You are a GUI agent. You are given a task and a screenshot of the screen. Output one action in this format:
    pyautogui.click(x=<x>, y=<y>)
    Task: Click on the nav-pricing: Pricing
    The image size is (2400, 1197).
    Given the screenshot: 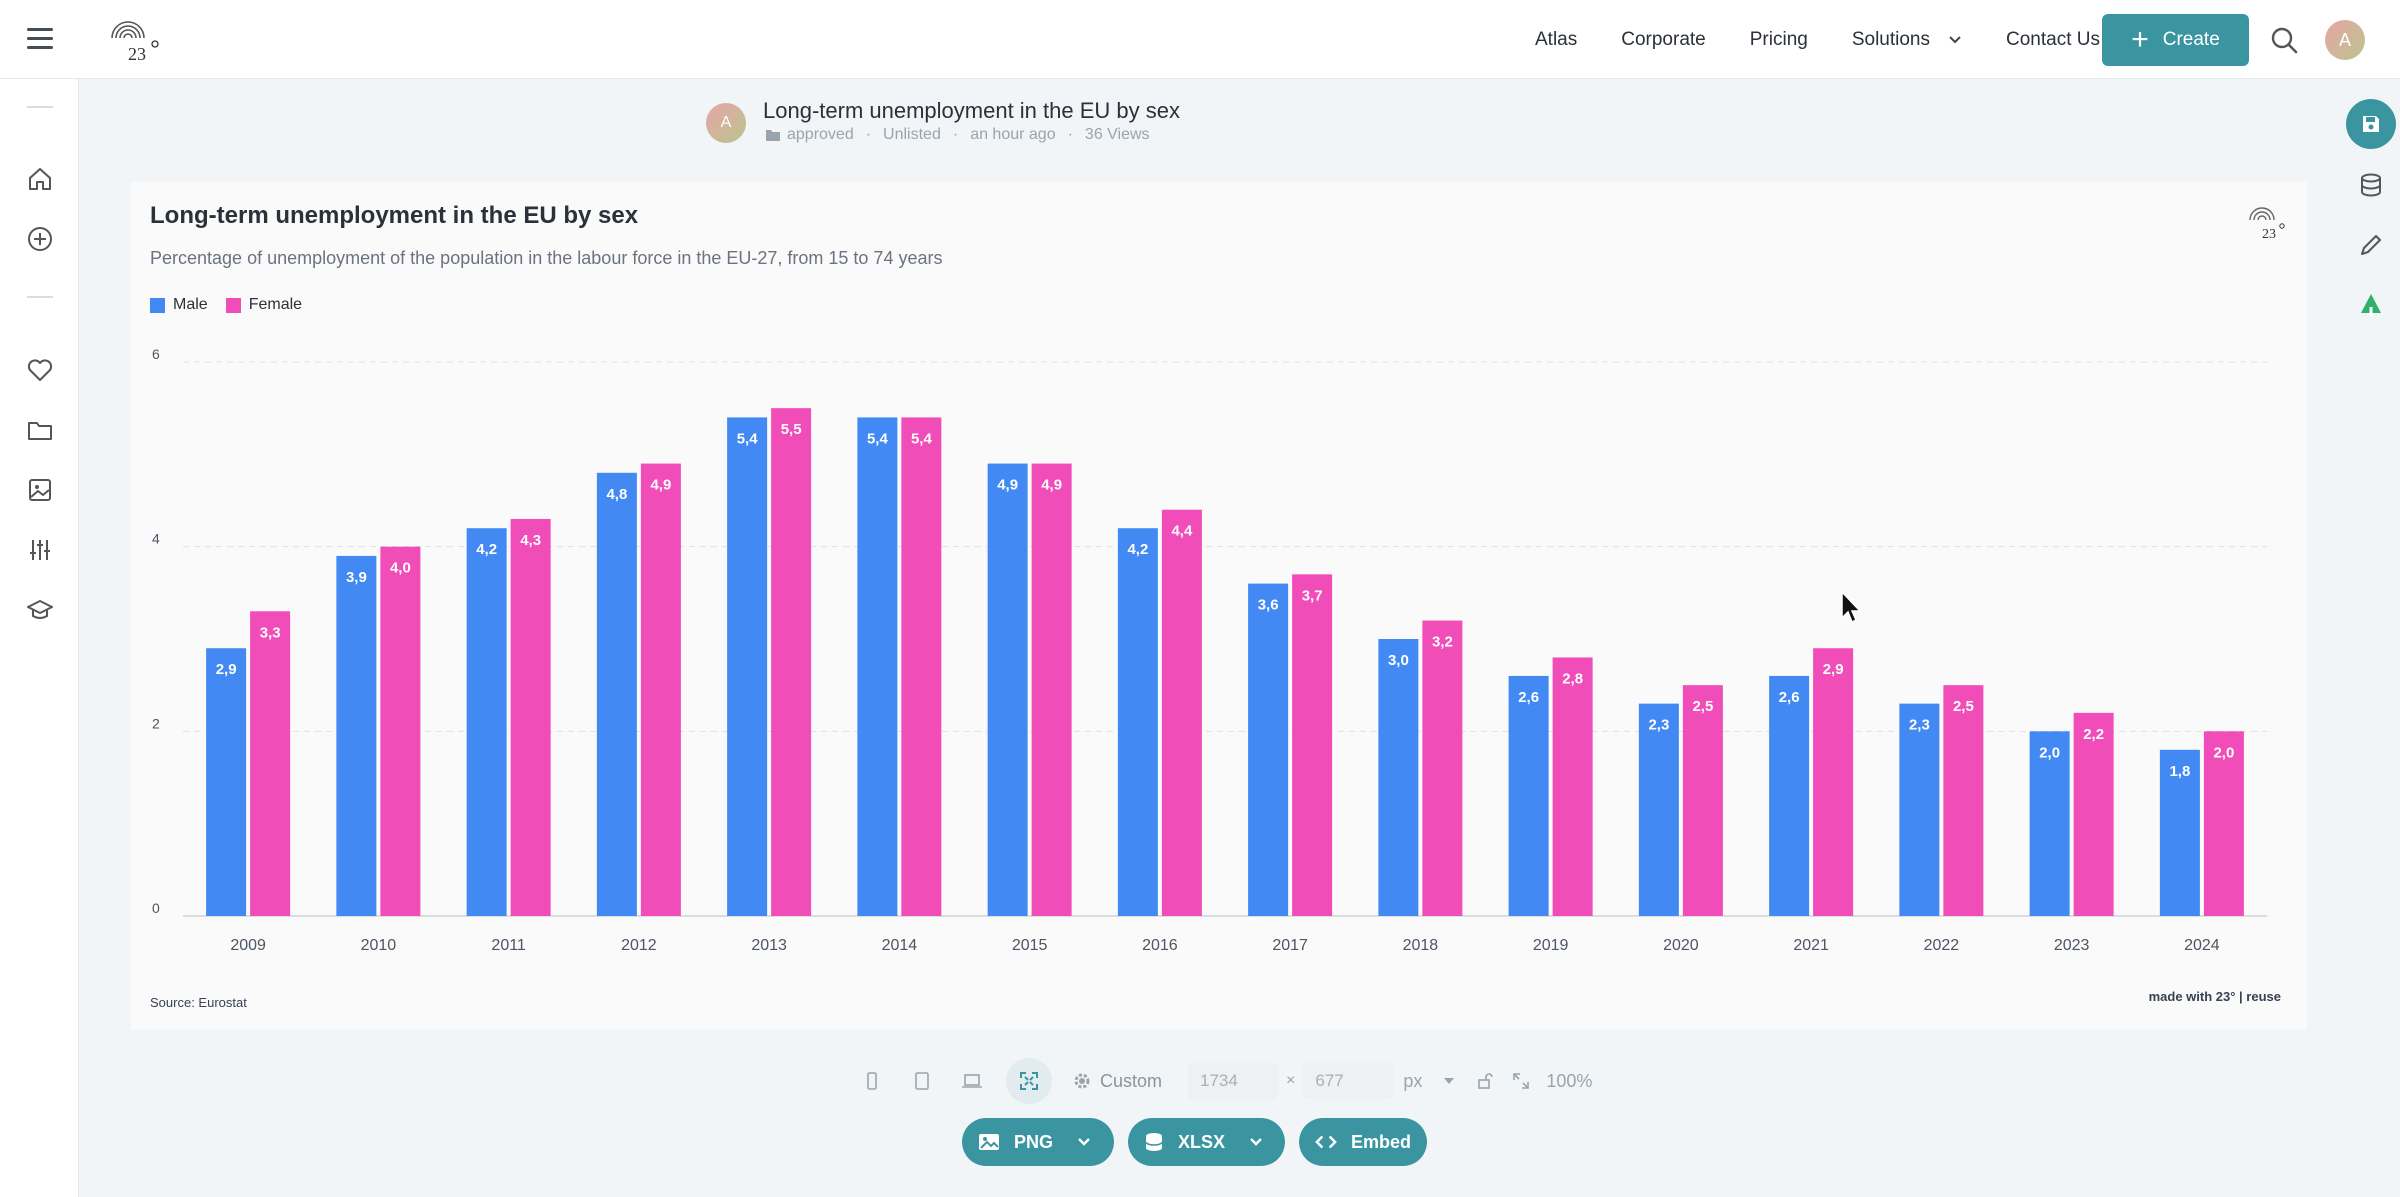 What is the action you would take?
    pyautogui.click(x=1779, y=40)
    